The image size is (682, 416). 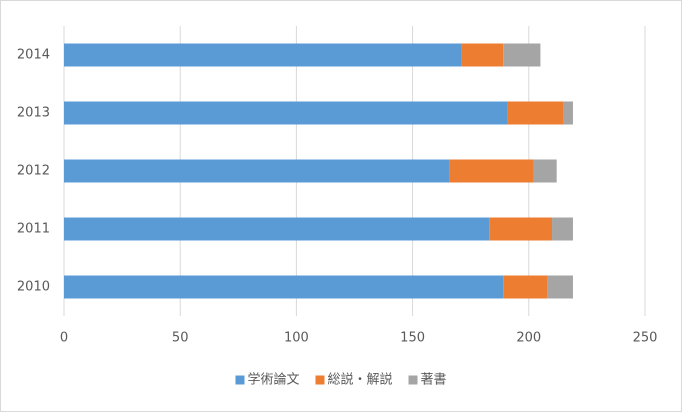 What do you see at coordinates (33, 171) in the screenshot?
I see `y-tick-label: 2012` at bounding box center [33, 171].